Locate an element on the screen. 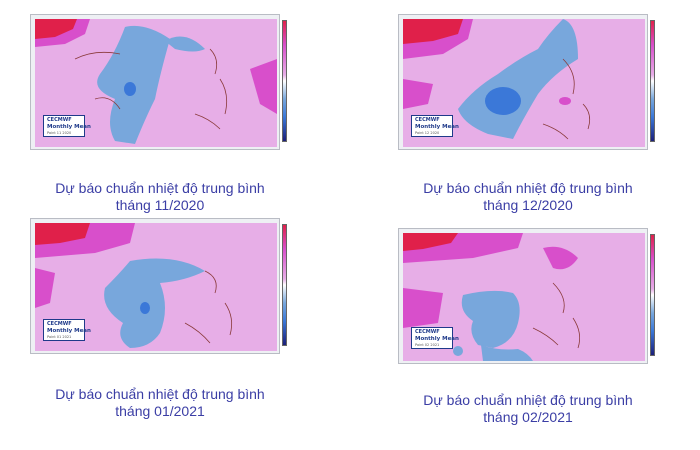  map-panel-feb-2021: CECMWF Monthly Mean Point 02 2021 is located at coordinates (528, 296).